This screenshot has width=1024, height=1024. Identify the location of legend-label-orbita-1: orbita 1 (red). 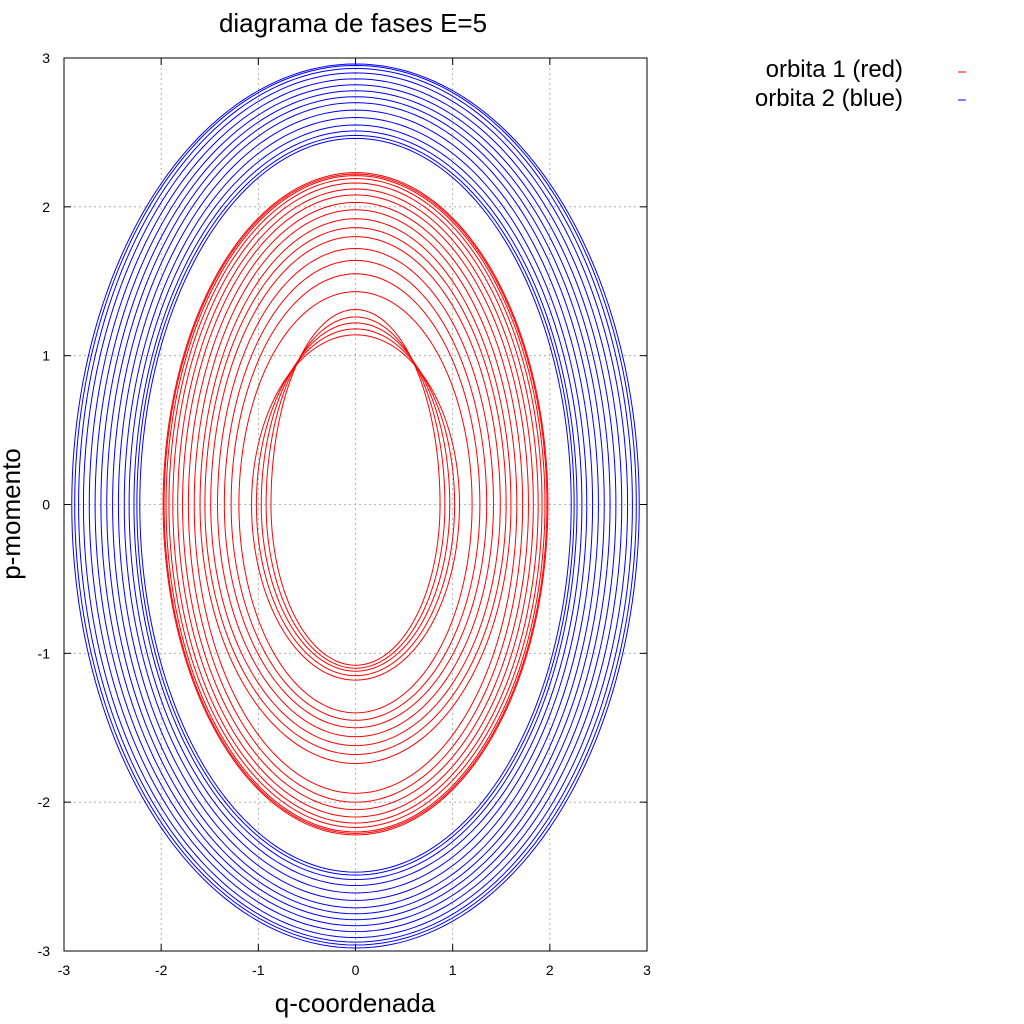
(834, 69).